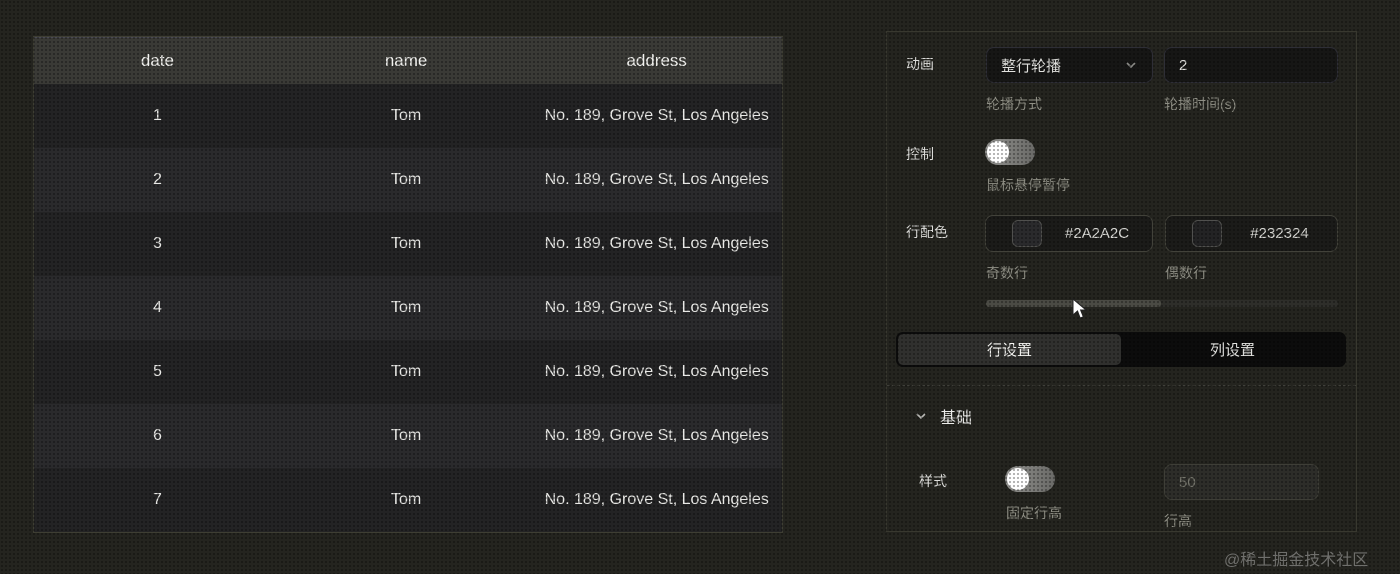  What do you see at coordinates (1296, 560) in the screenshot?
I see `watermark: @稀土掘金技术社区` at bounding box center [1296, 560].